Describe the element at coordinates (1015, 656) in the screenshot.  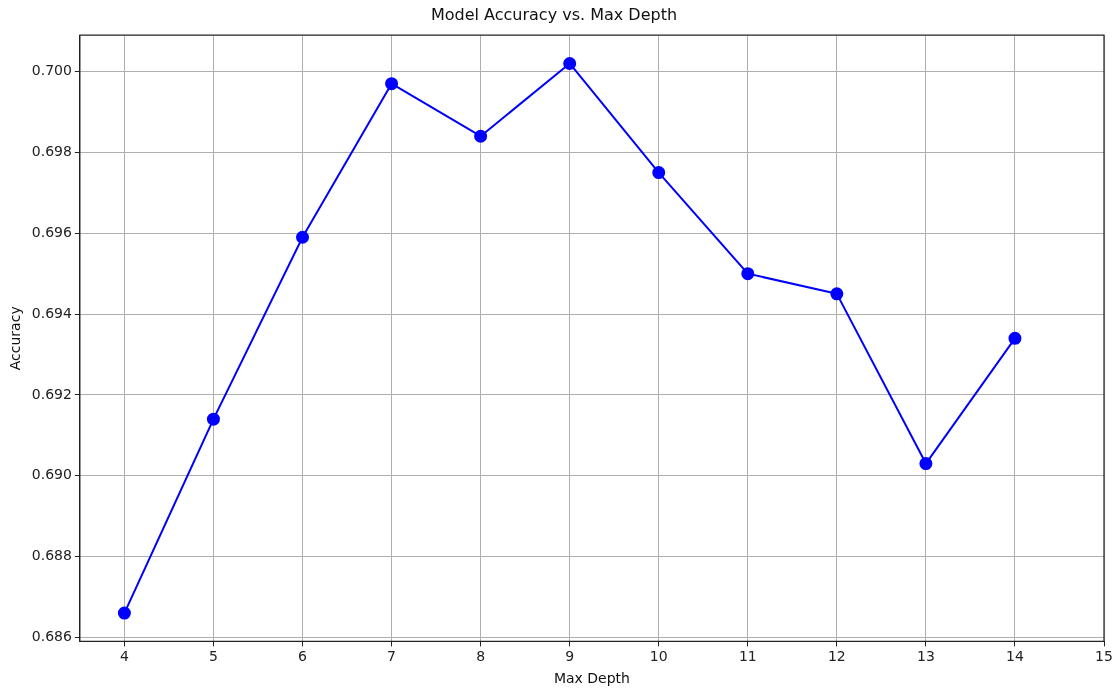
I see `x-tick-label: 14` at that location.